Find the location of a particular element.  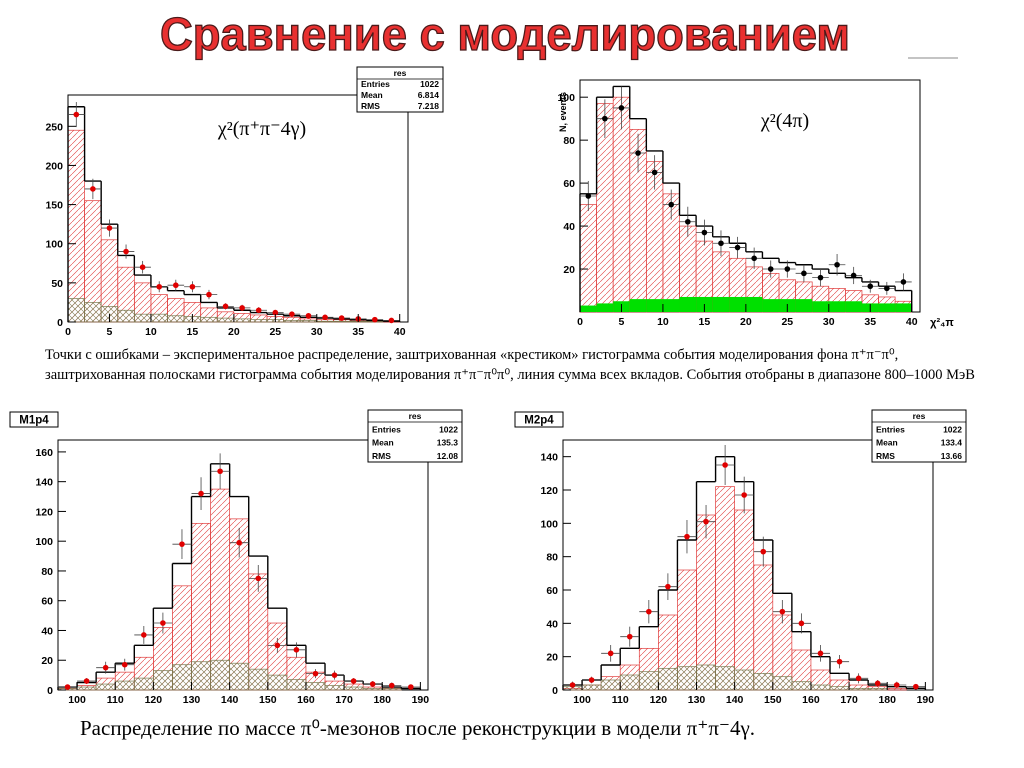

stats-value: 1022 is located at coordinates (448, 429).